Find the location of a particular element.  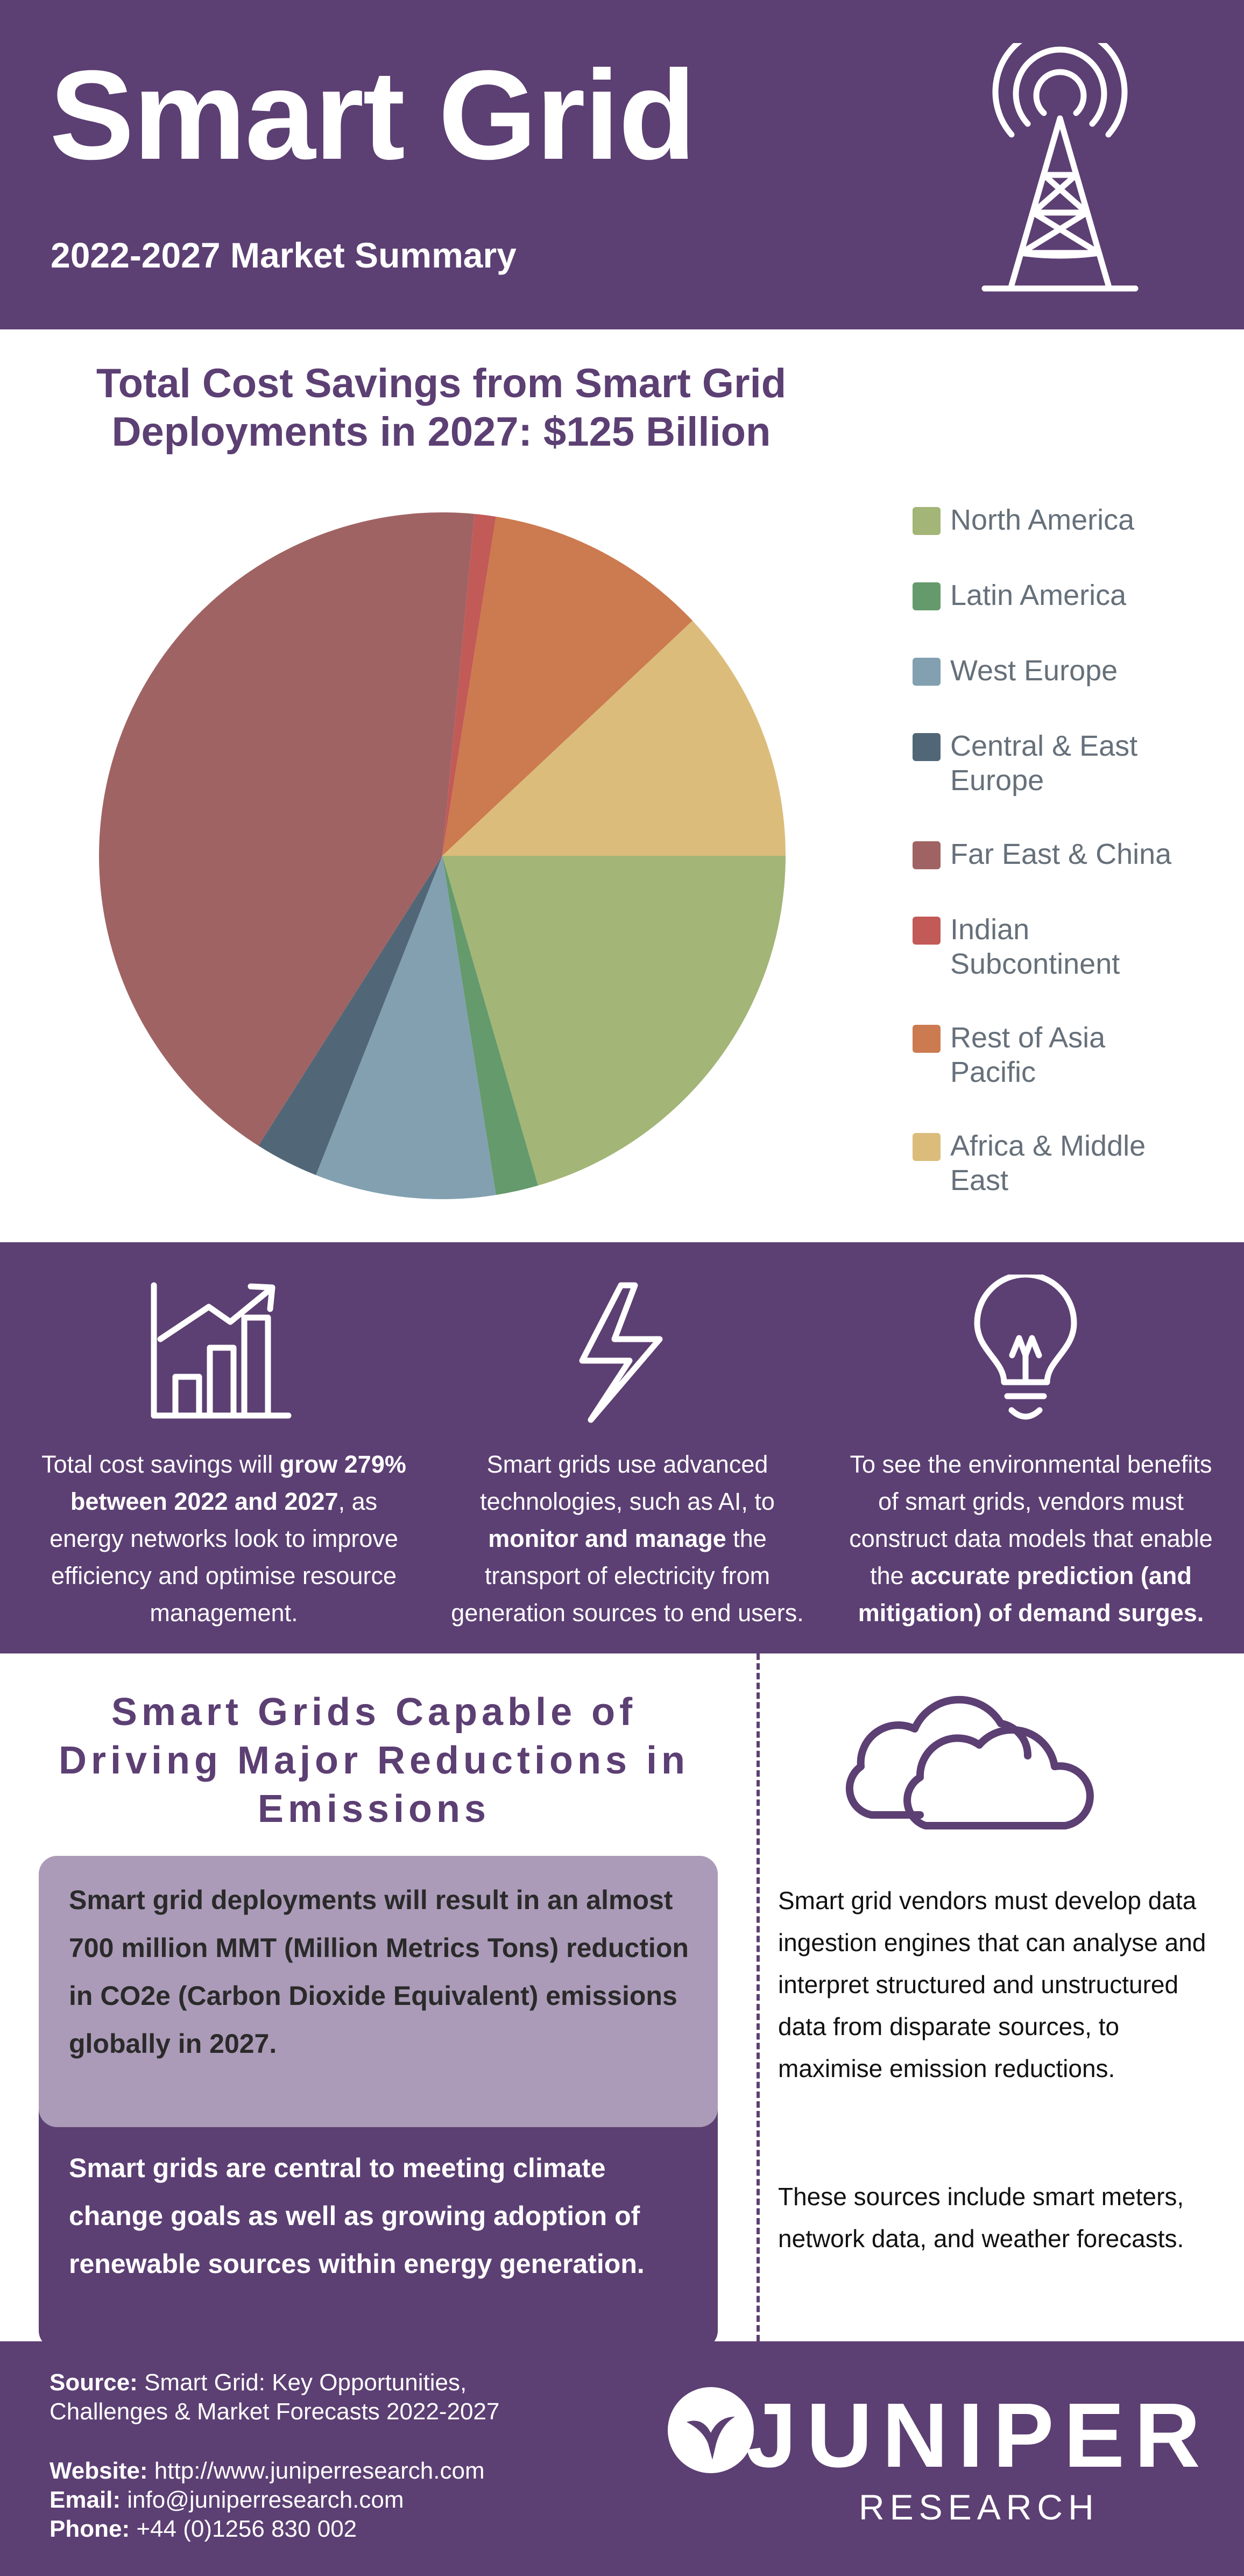

legend-item: West Europe is located at coordinates (1055, 670).